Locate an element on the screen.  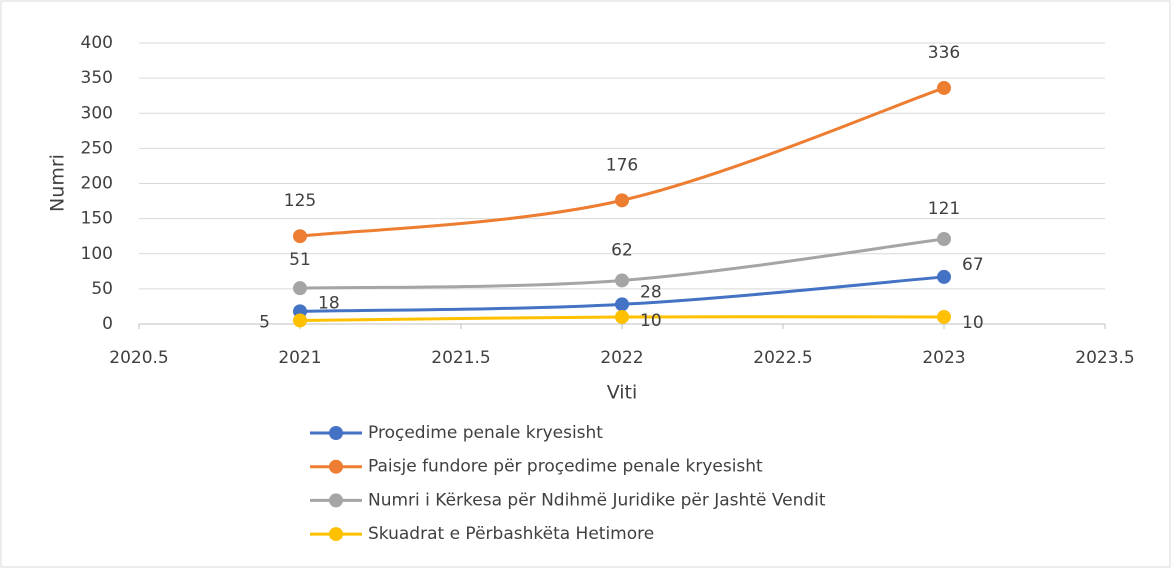
x-tick-label: 2022 is located at coordinates (621, 358).